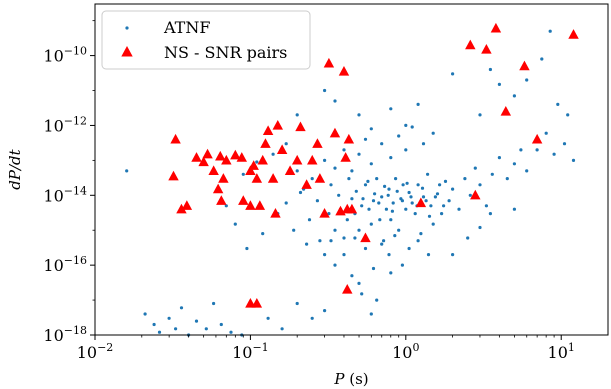 The width and height of the screenshot is (611, 389). I want to click on y-tick-label: 10−12, so click(65, 124).